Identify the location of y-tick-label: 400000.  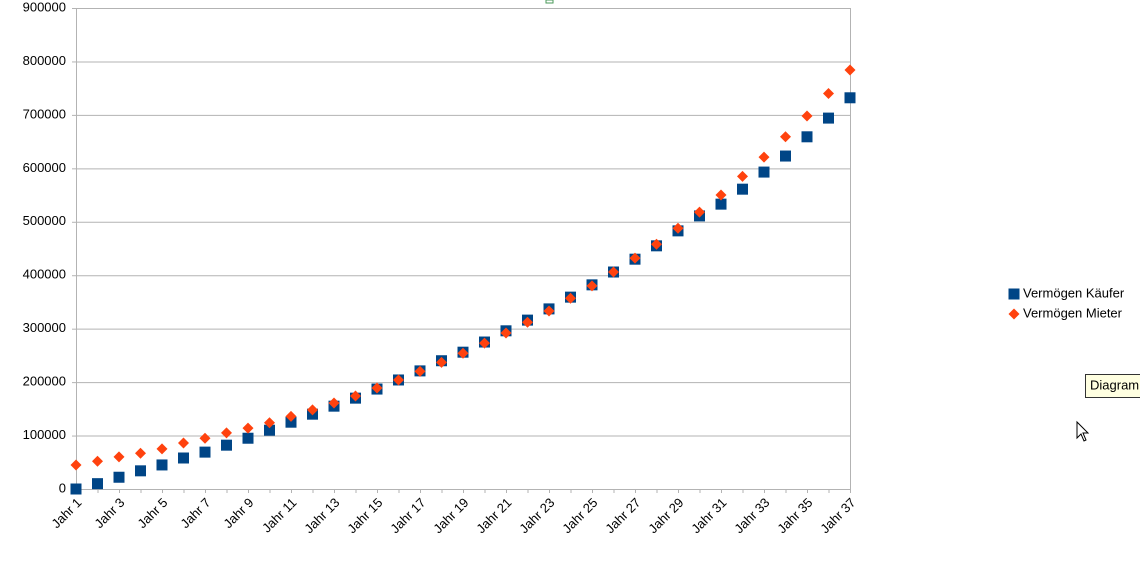
(44, 274).